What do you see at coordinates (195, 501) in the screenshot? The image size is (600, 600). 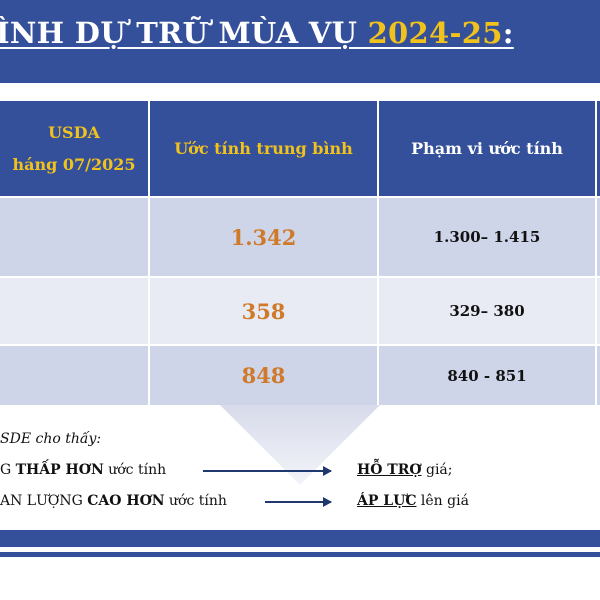 I see `note-line-higher-suffix: ước tính` at bounding box center [195, 501].